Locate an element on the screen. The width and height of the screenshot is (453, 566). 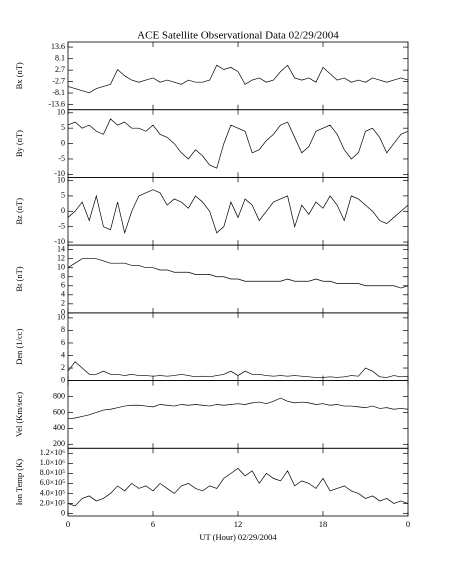
y-axis-label: Bt (nT) is located at coordinates (19, 278).